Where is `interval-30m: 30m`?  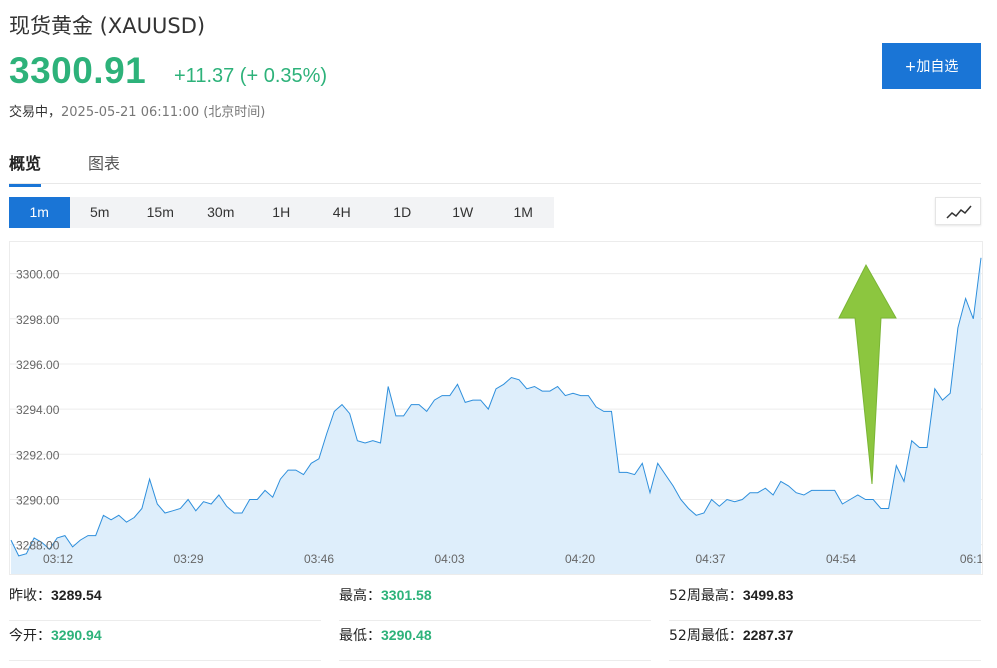 interval-30m: 30m is located at coordinates (221, 212).